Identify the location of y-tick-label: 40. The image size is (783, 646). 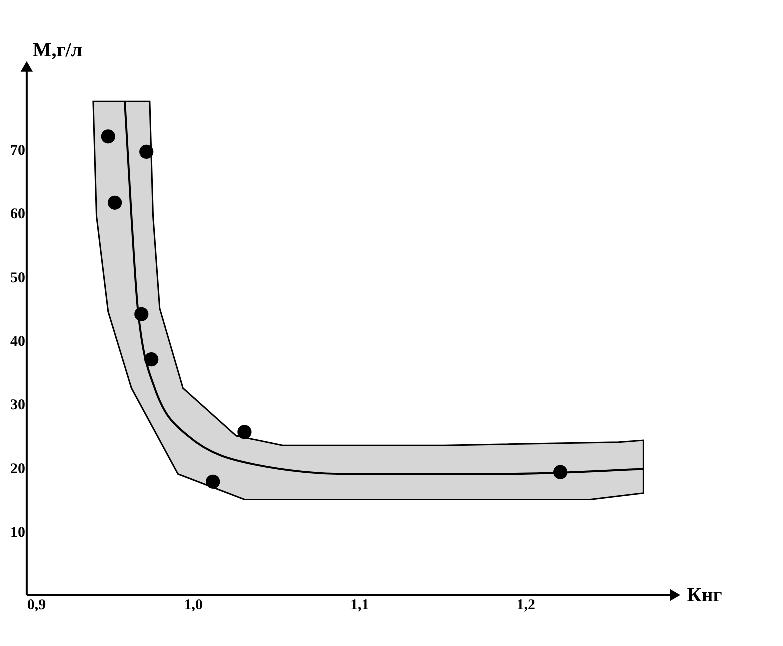
(18, 342).